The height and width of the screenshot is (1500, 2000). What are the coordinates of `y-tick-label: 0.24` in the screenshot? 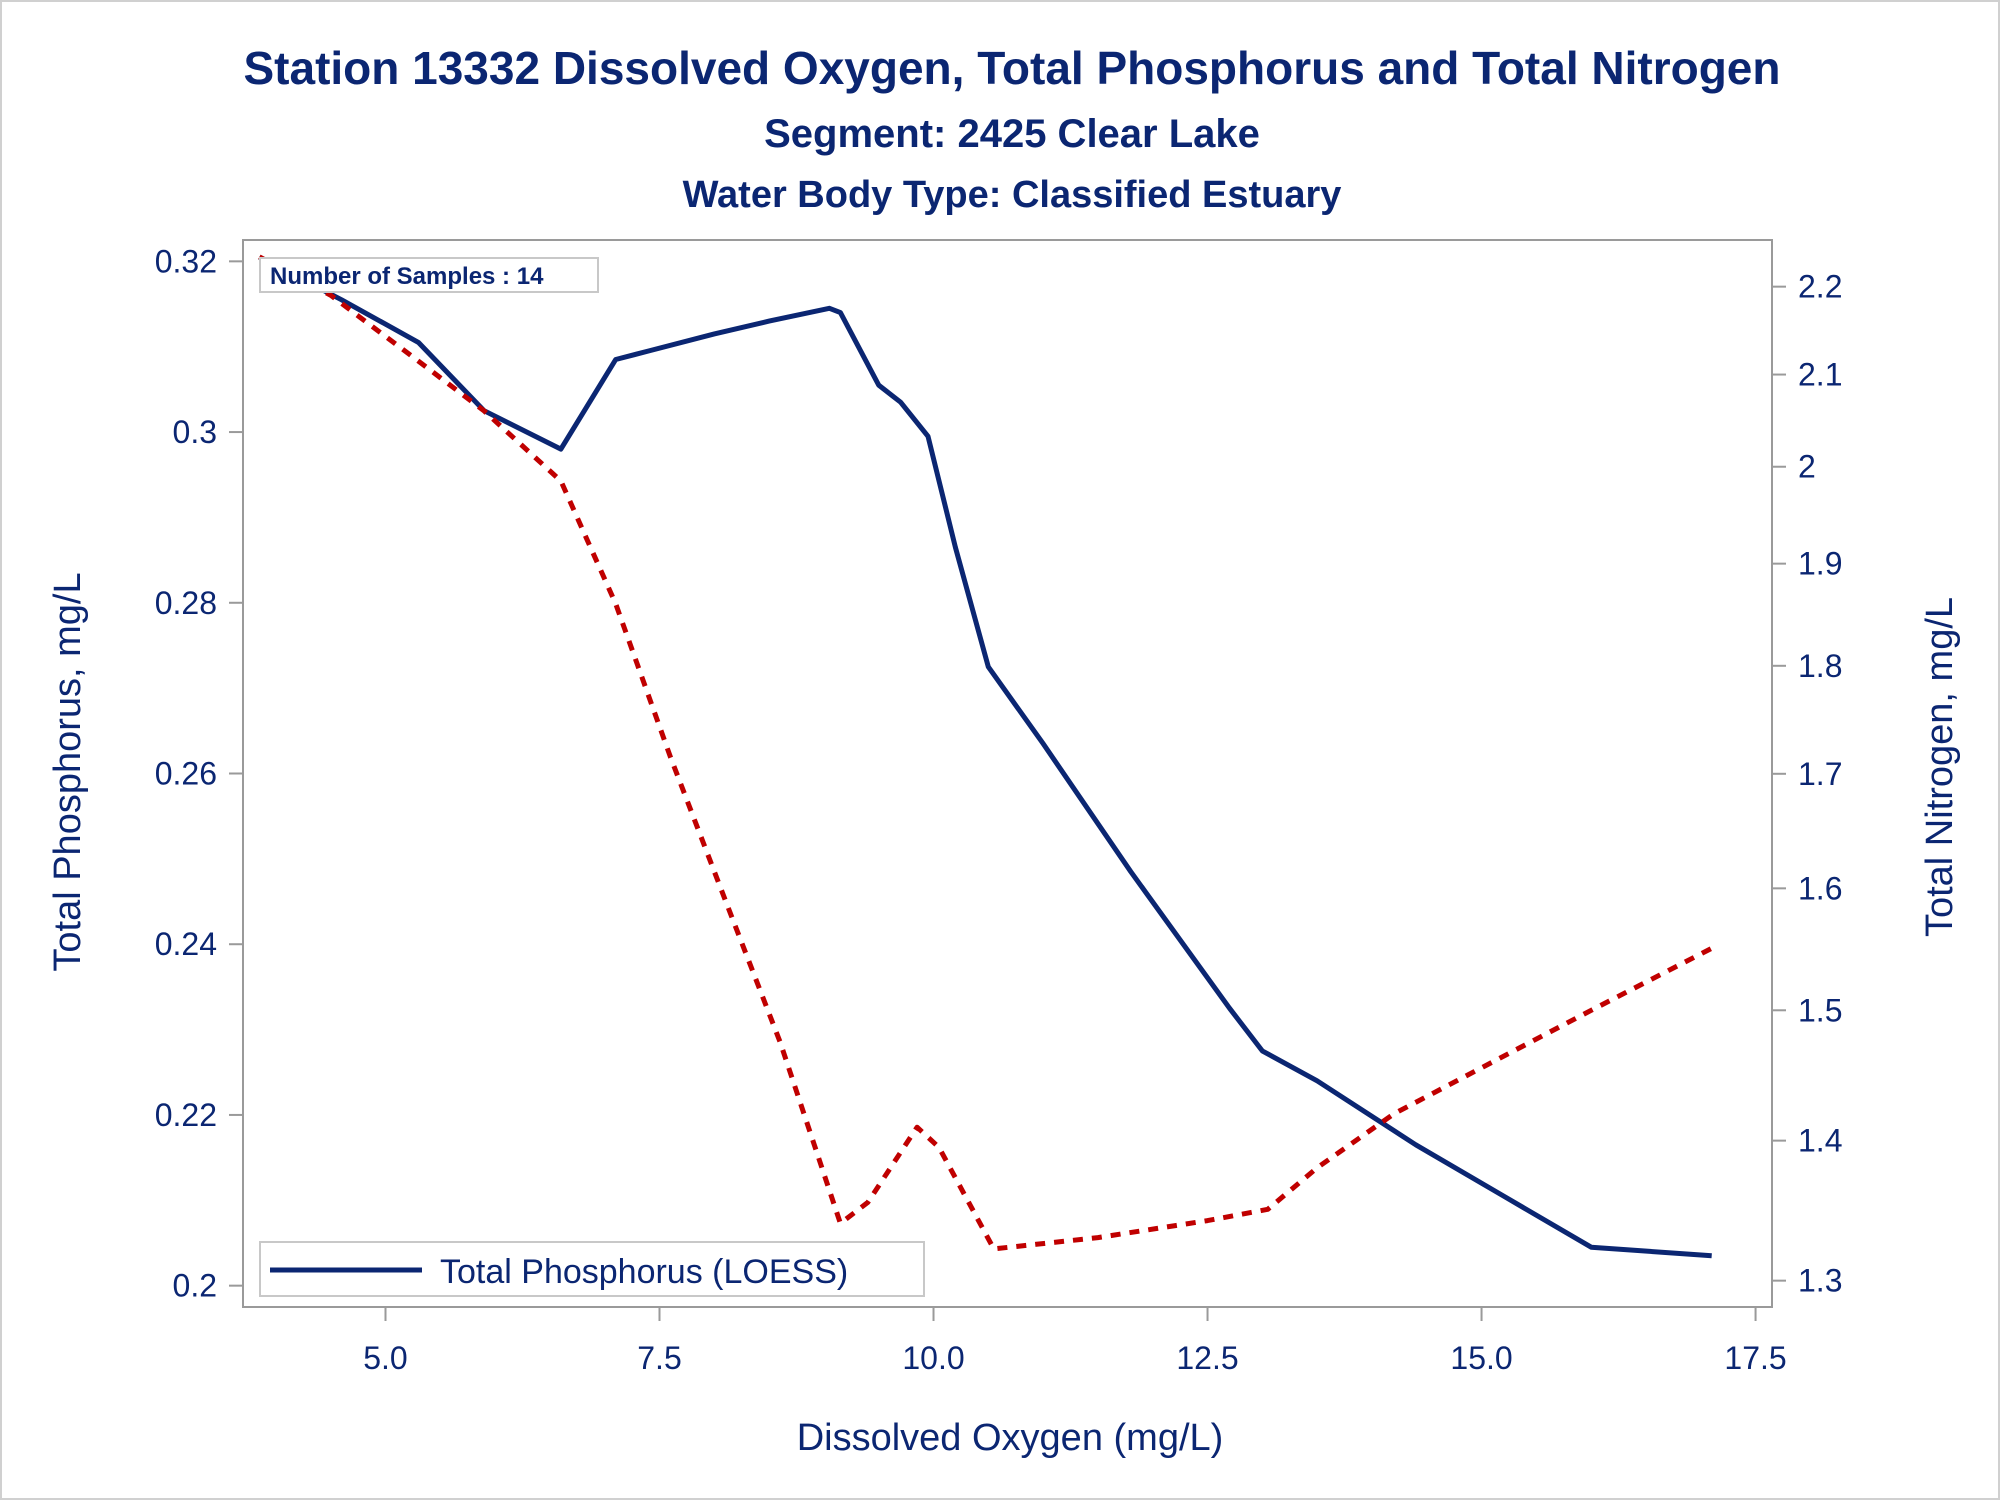 It's located at (186, 944).